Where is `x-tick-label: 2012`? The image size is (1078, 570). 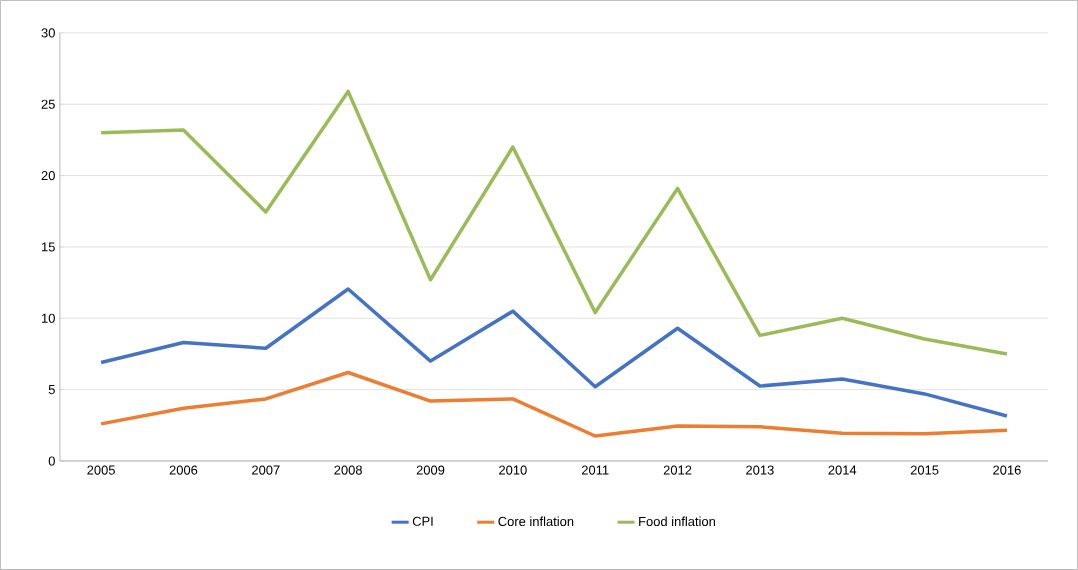 x-tick-label: 2012 is located at coordinates (677, 470).